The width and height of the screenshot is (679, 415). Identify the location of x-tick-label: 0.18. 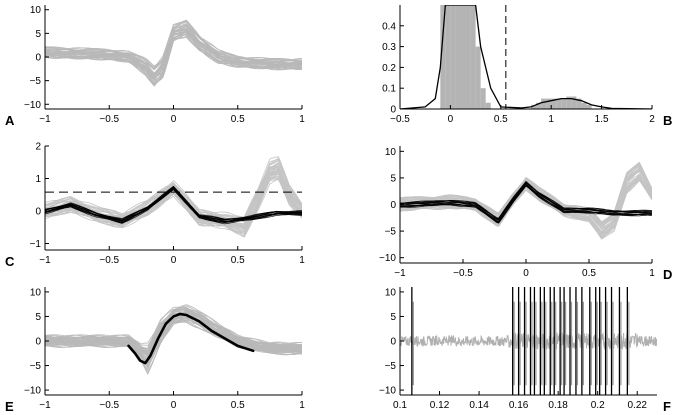
(558, 405).